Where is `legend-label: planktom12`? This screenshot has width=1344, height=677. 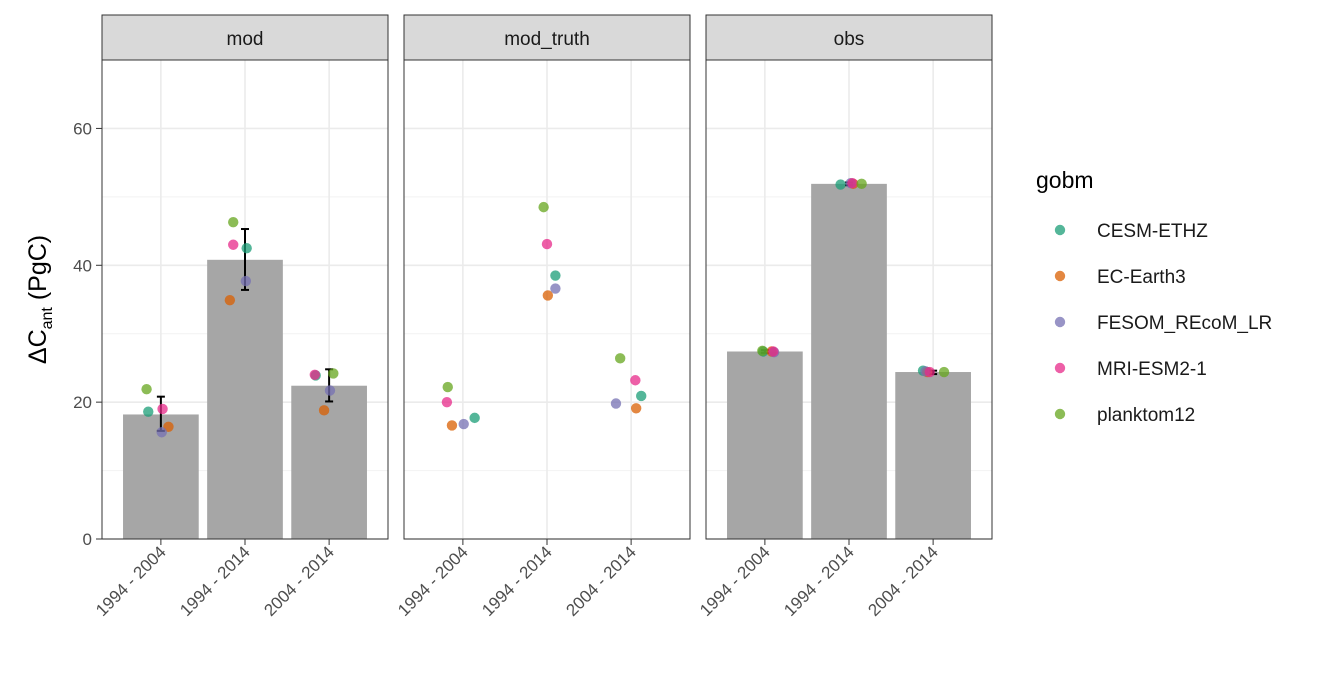 legend-label: planktom12 is located at coordinates (1146, 415).